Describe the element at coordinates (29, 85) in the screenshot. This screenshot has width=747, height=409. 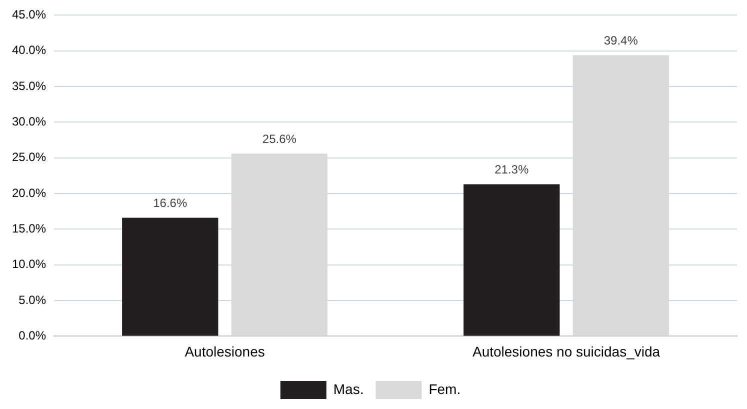
I see `y-tick-label: 35.0%` at that location.